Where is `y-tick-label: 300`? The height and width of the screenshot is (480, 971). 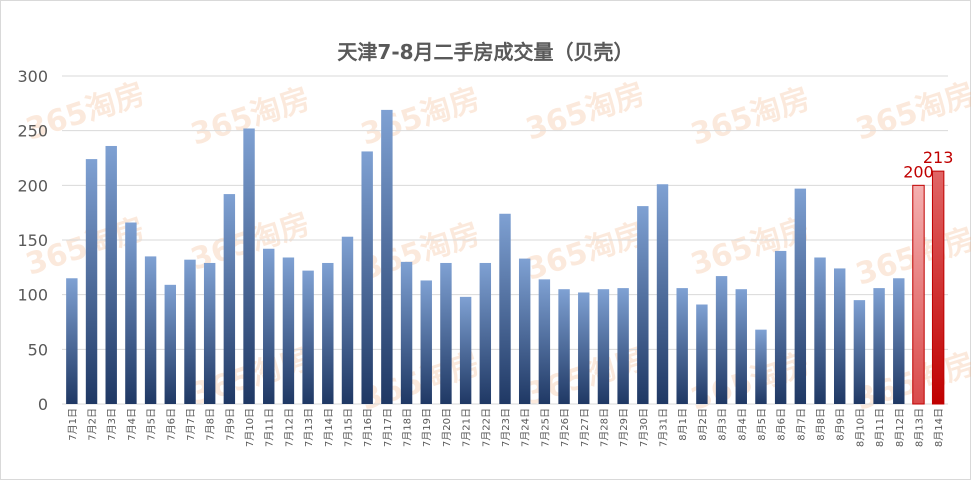
y-tick-label: 300 is located at coordinates (32, 76).